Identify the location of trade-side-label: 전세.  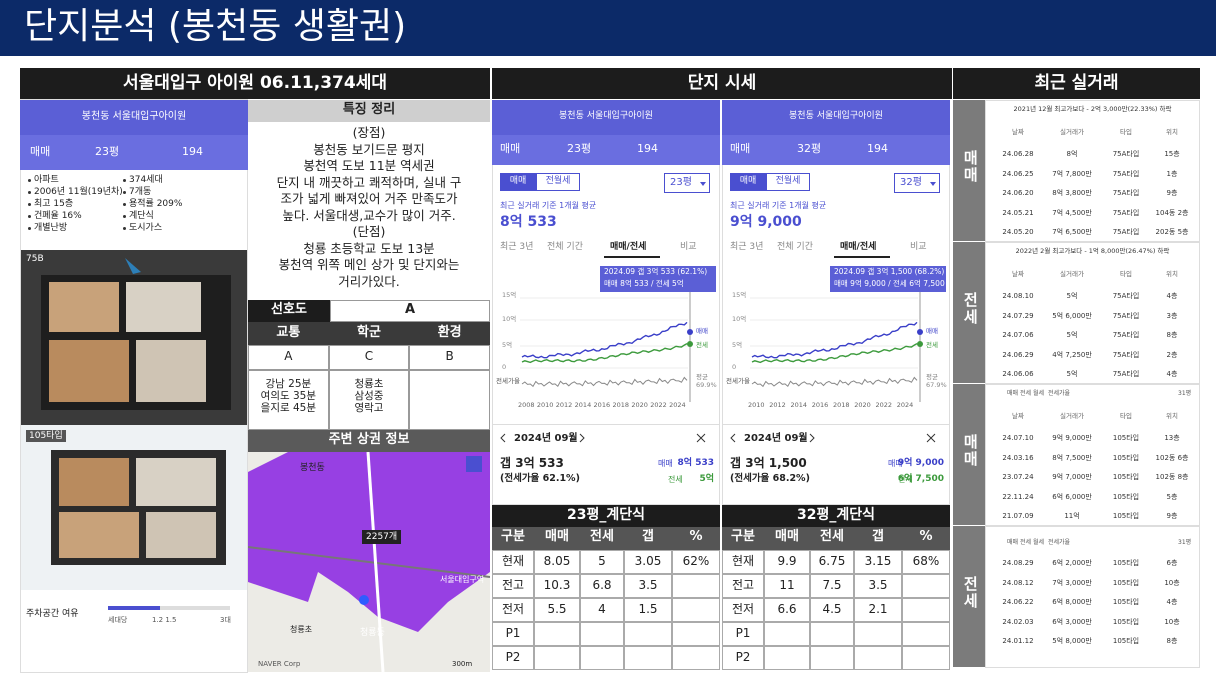
(970, 593).